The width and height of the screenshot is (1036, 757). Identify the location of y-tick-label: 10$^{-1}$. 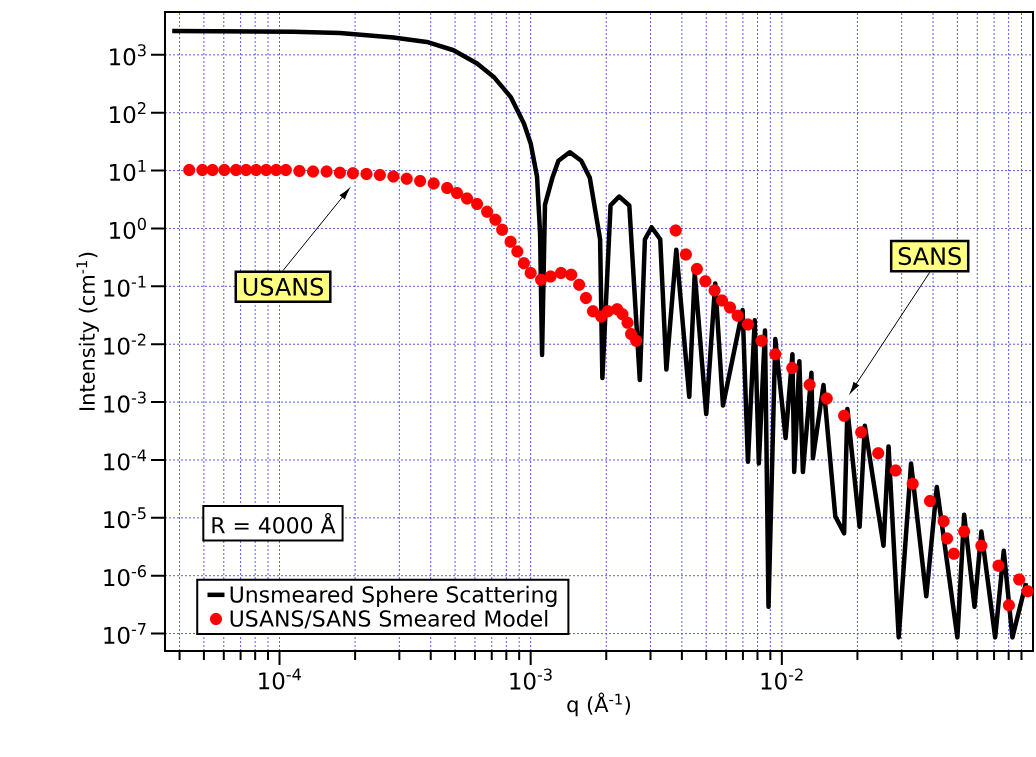
(125, 286).